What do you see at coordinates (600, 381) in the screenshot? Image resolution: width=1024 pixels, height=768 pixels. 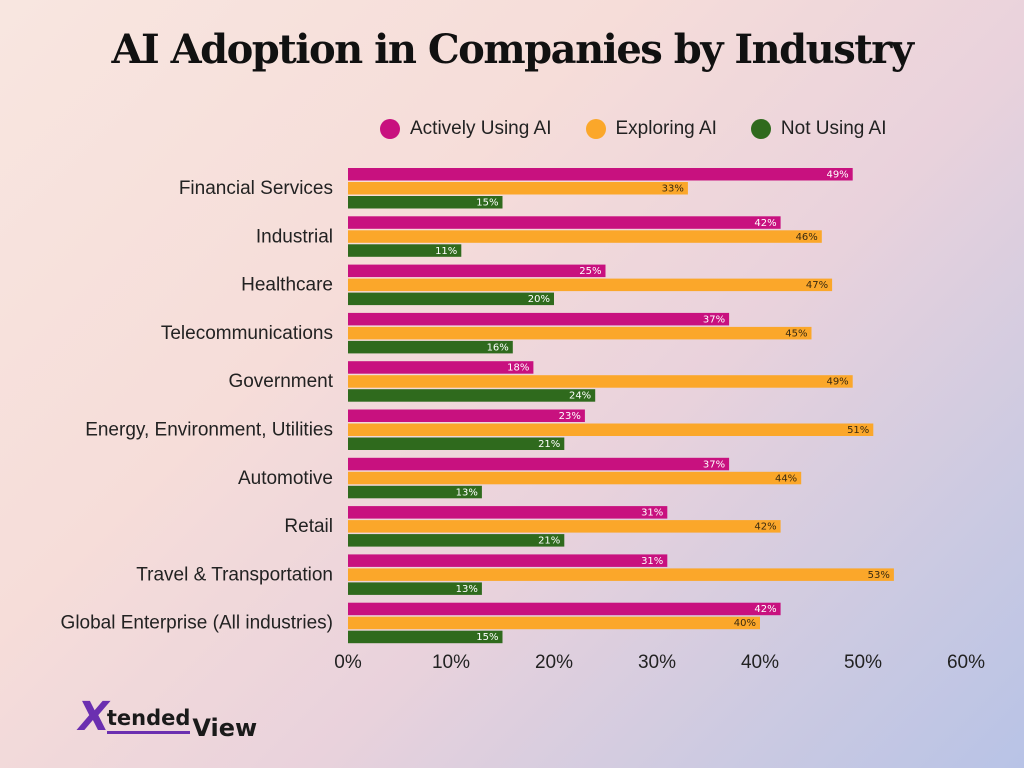 I see `bar-exploring-ai-government` at bounding box center [600, 381].